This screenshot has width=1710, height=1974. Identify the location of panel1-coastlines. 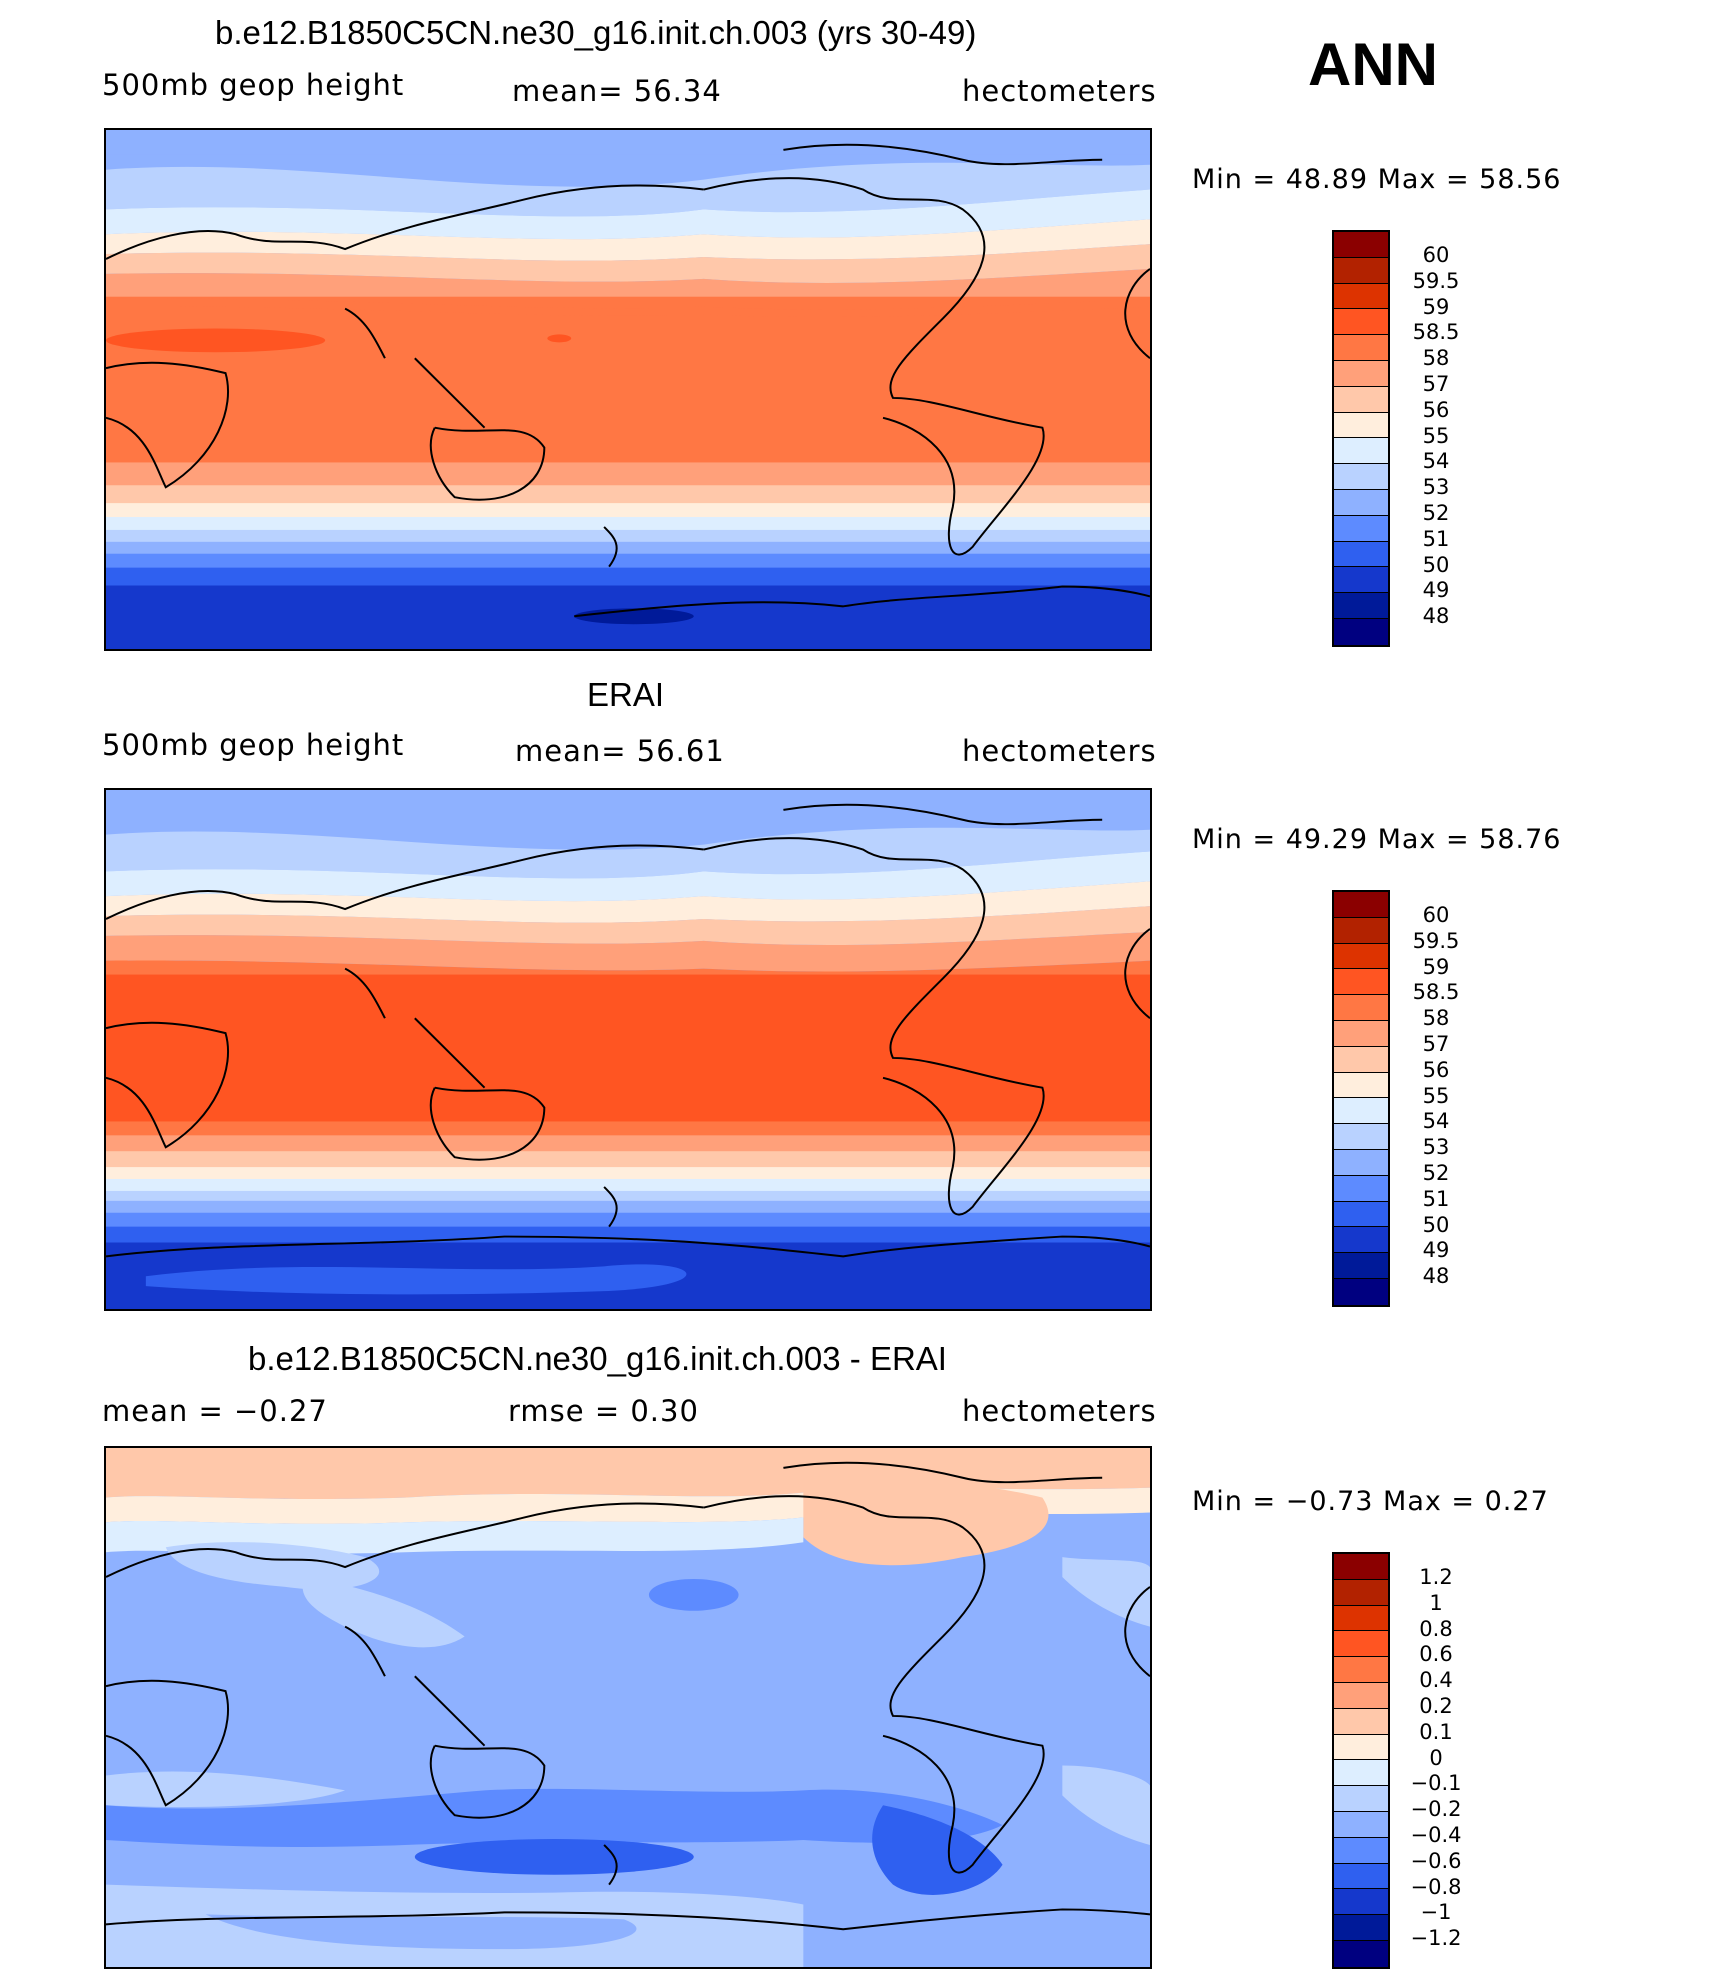
(628, 380).